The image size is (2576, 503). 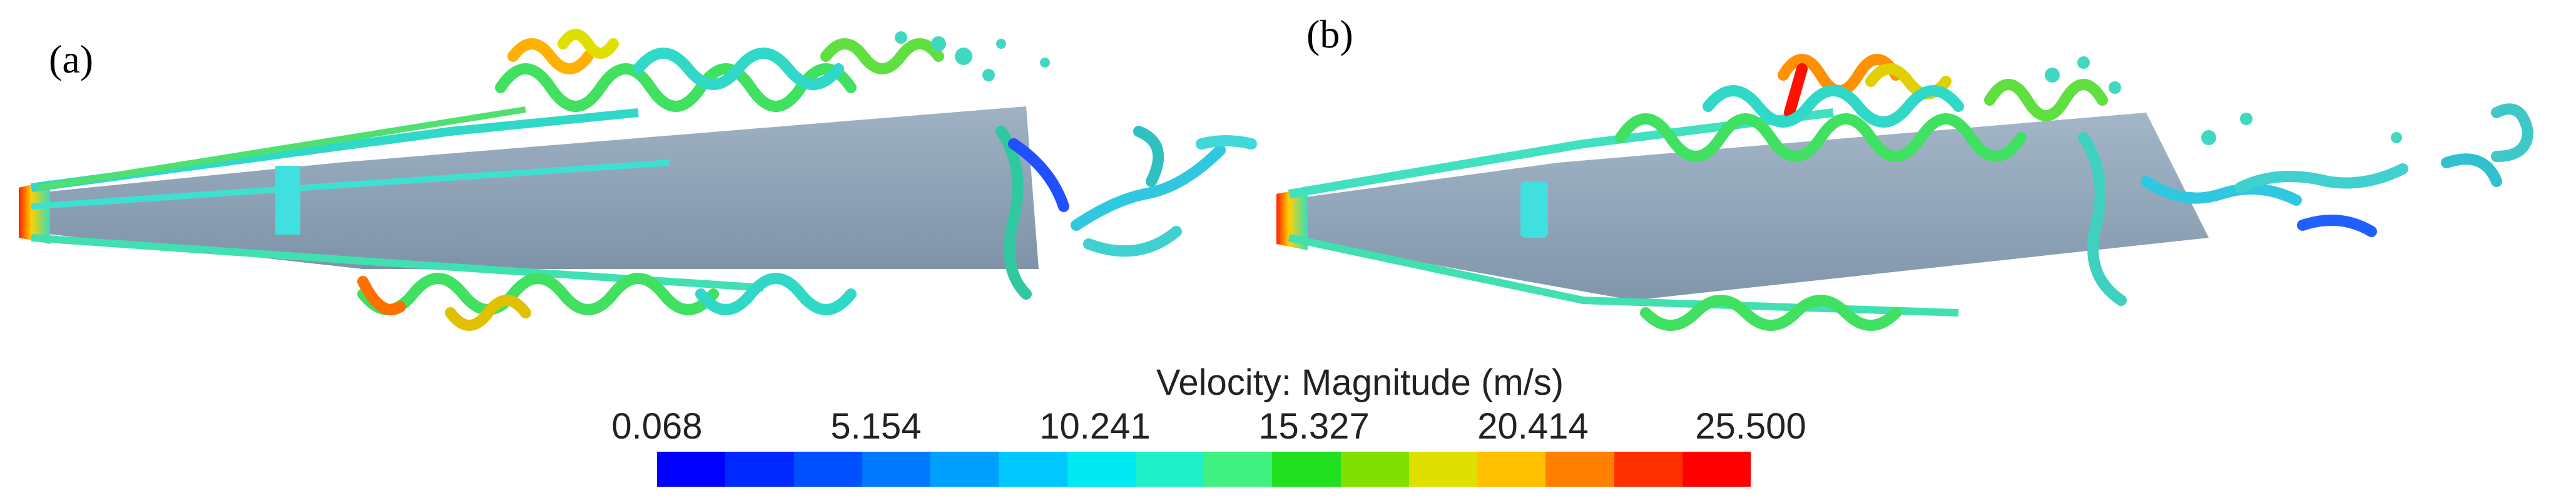 I want to click on colorbar-tick-label: 15.327, so click(x=1314, y=426).